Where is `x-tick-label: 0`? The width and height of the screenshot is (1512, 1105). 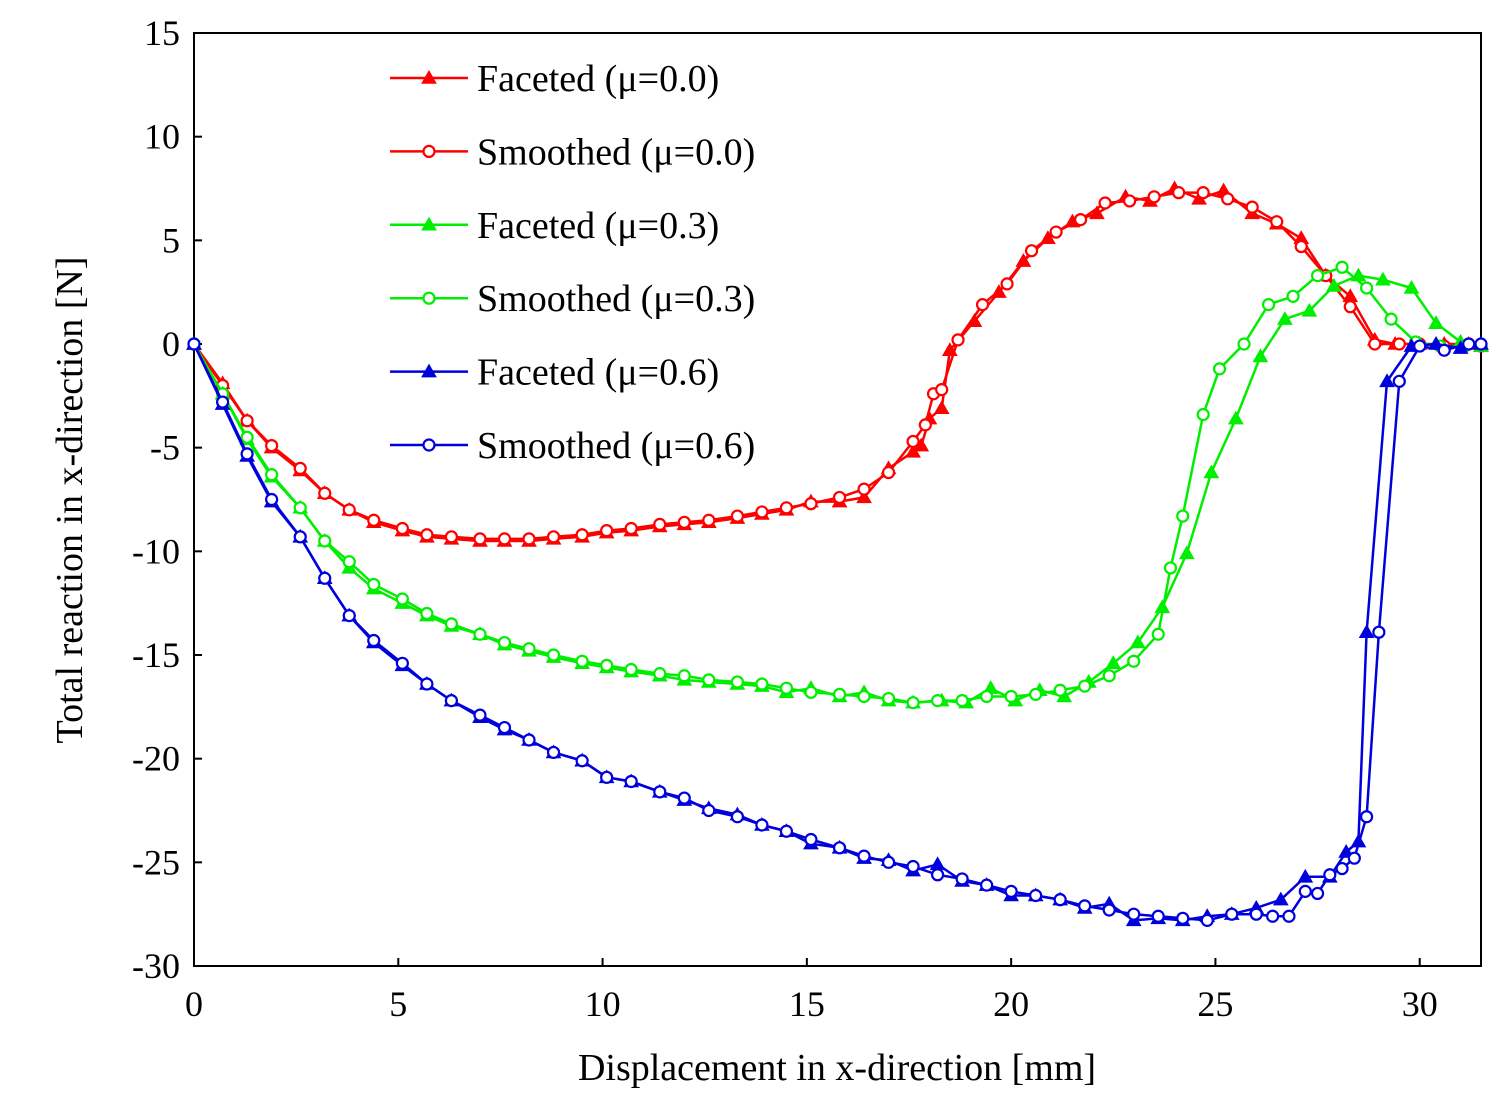
x-tick-label: 0 is located at coordinates (194, 1004).